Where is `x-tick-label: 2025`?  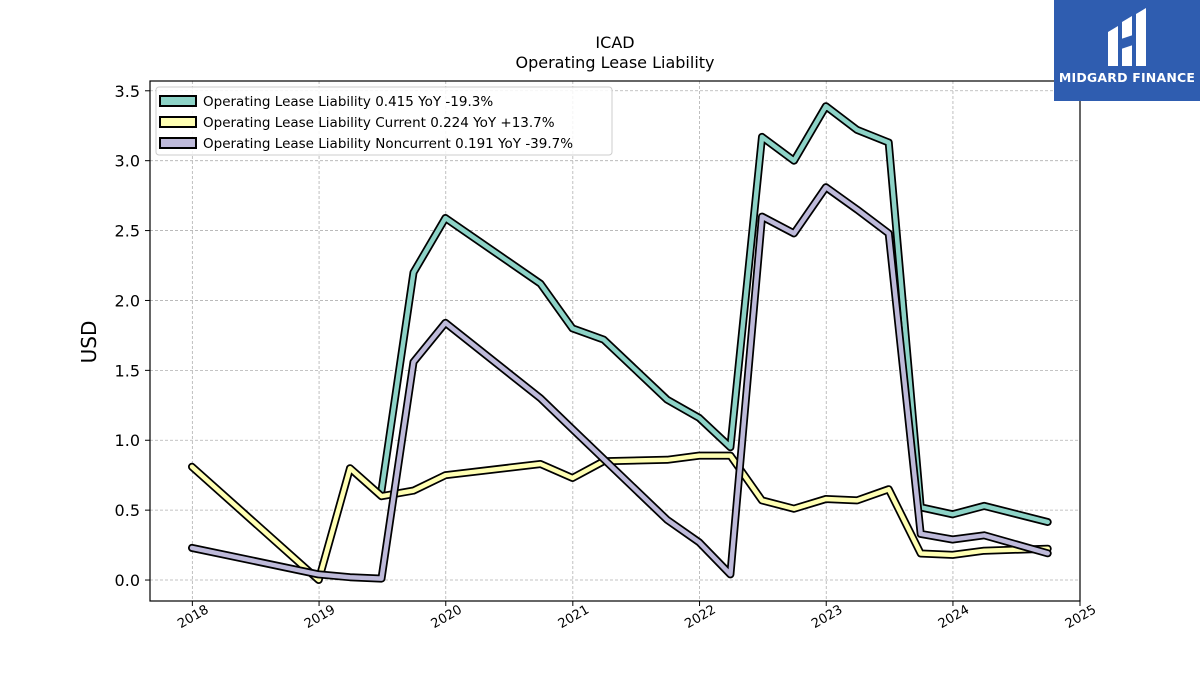
x-tick-label: 2025 is located at coordinates (1081, 617).